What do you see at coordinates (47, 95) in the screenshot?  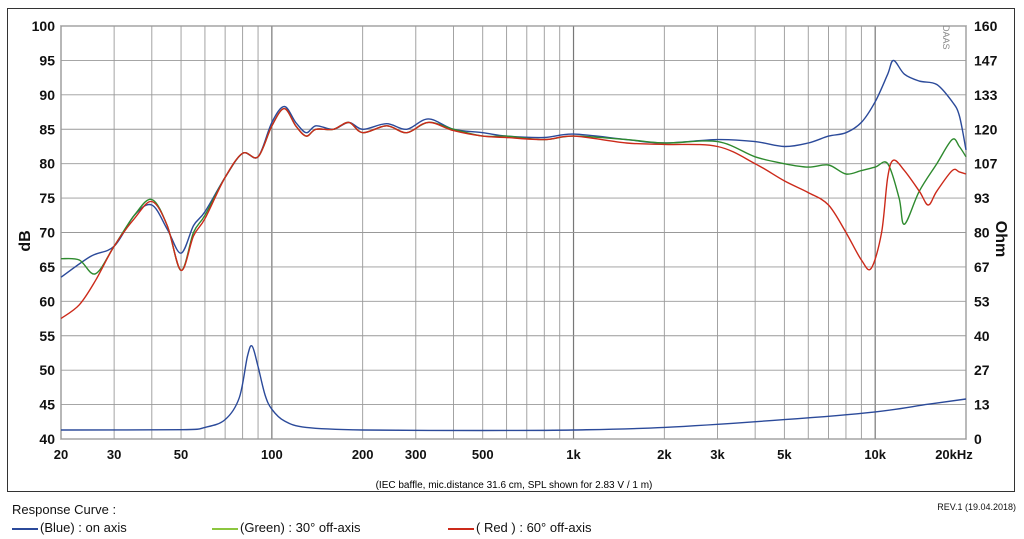 I see `y-tick-label-left: 90` at bounding box center [47, 95].